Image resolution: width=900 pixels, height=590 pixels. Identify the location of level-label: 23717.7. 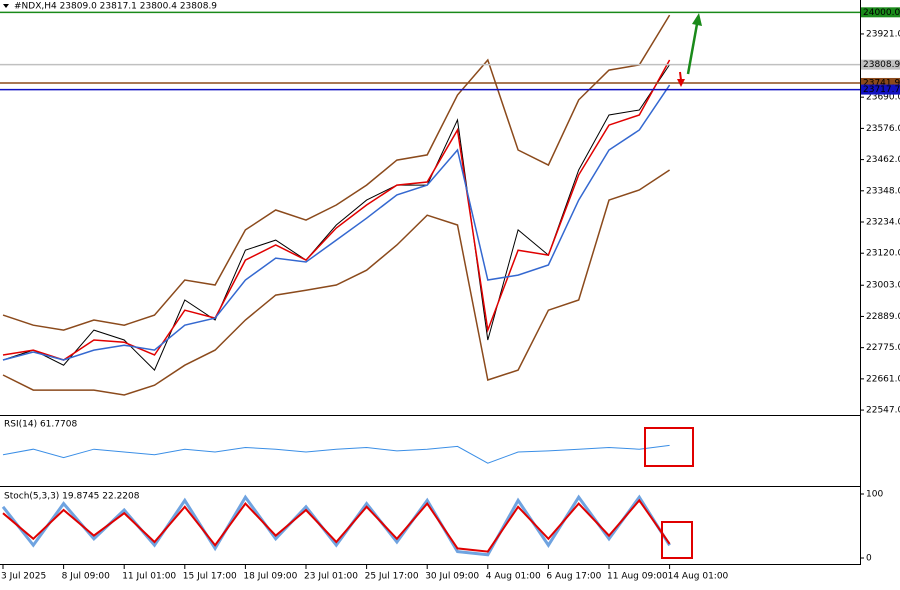
(881, 90).